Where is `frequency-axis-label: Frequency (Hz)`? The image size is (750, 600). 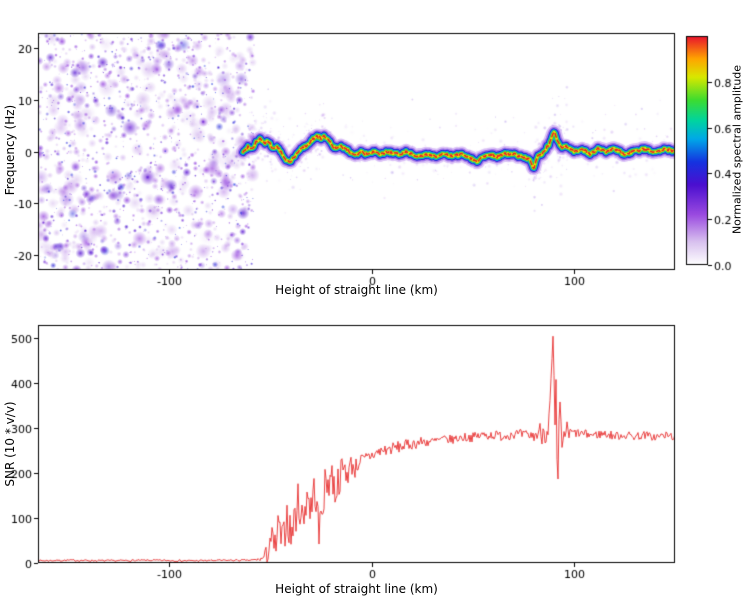 frequency-axis-label: Frequency (Hz) is located at coordinates (10, 150).